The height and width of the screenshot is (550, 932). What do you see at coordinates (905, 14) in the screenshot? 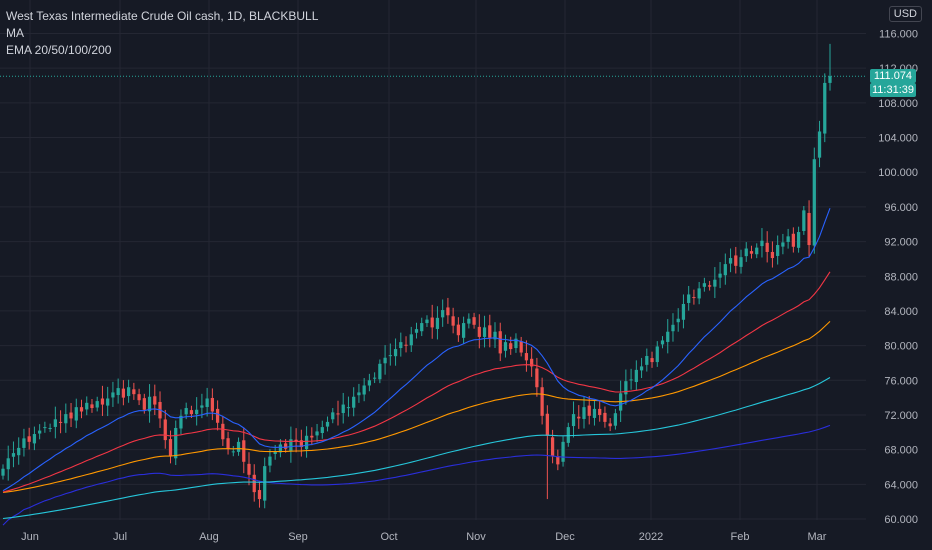
I see `currency-label: USD` at bounding box center [905, 14].